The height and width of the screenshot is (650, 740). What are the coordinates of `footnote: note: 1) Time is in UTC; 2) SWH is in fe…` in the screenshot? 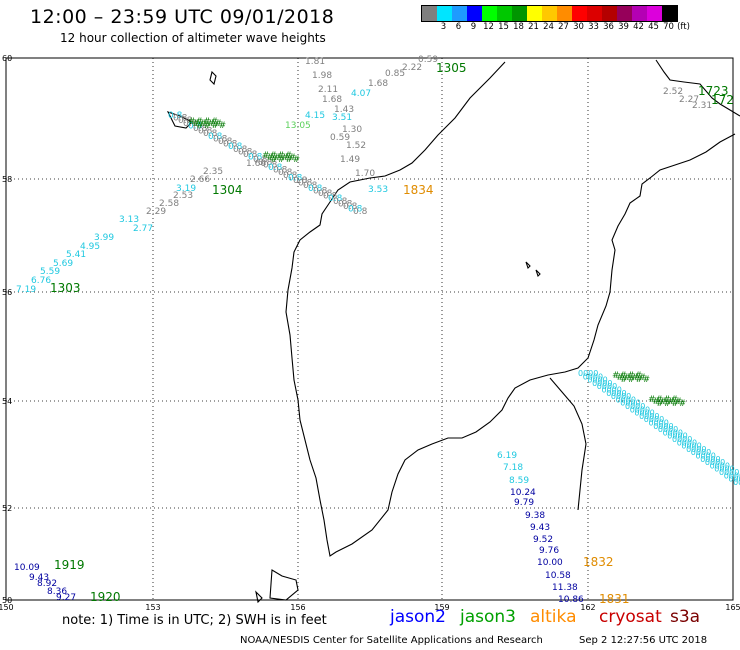 It's located at (194, 620).